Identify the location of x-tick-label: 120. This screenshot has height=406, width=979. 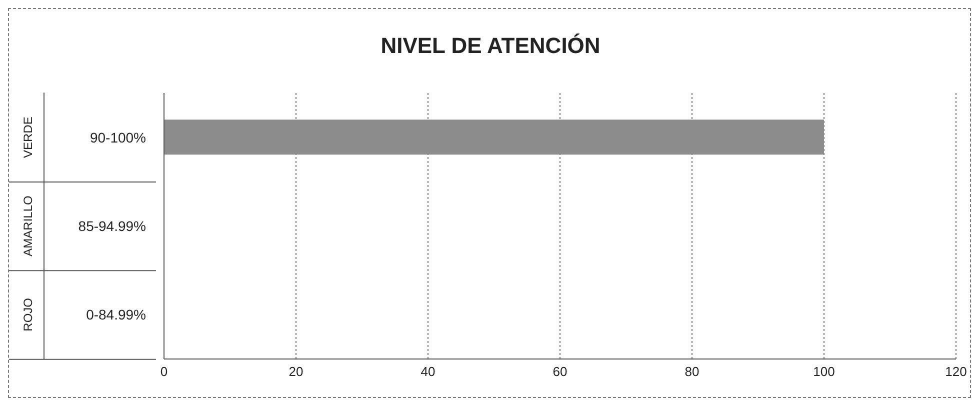
(956, 372).